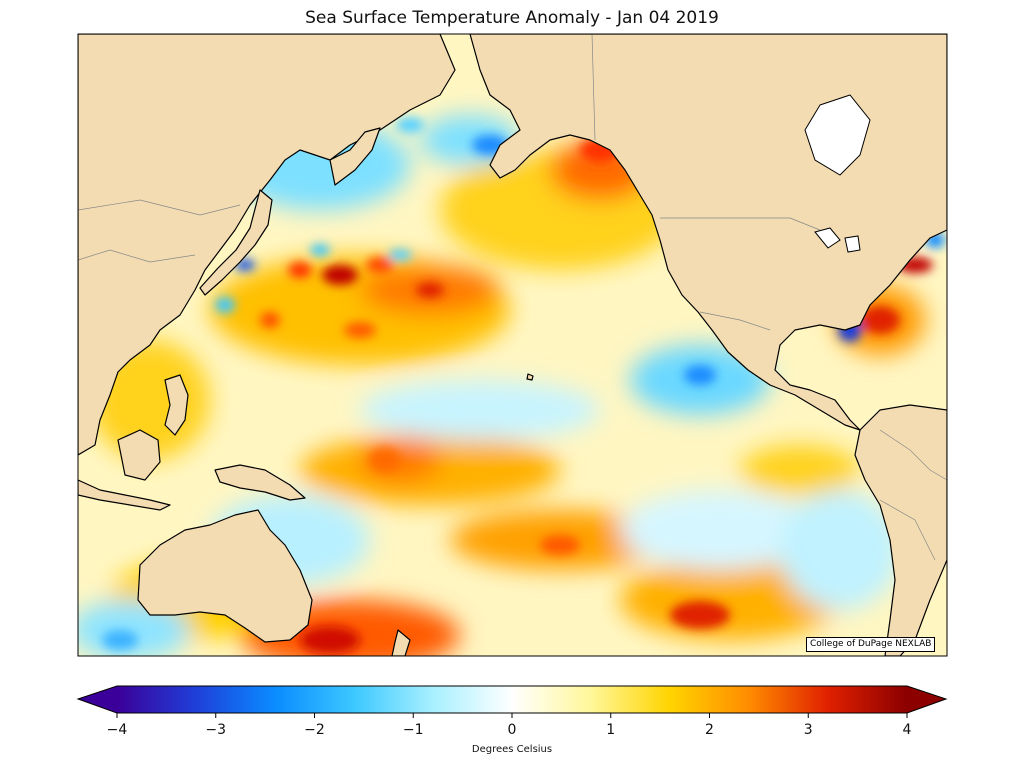  What do you see at coordinates (401, 642) in the screenshot?
I see `new-zealand-islands` at bounding box center [401, 642].